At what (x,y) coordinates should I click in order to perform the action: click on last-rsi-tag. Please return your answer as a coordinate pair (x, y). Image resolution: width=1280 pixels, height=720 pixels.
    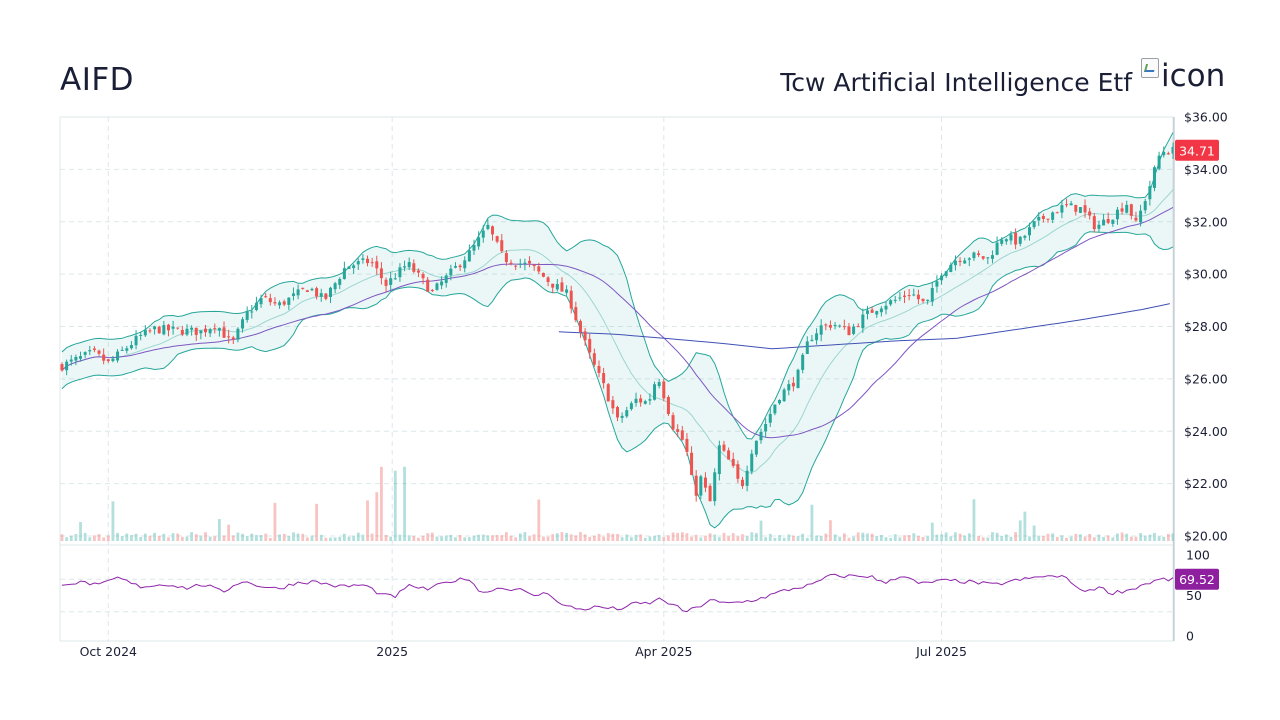
    Looking at the image, I should click on (1197, 579).